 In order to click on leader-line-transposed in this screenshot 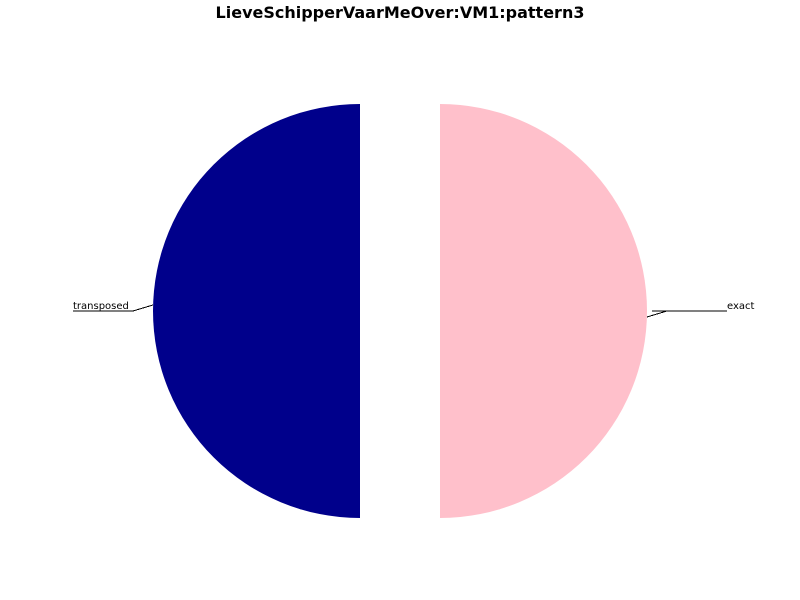, I will do `click(113, 308)`.